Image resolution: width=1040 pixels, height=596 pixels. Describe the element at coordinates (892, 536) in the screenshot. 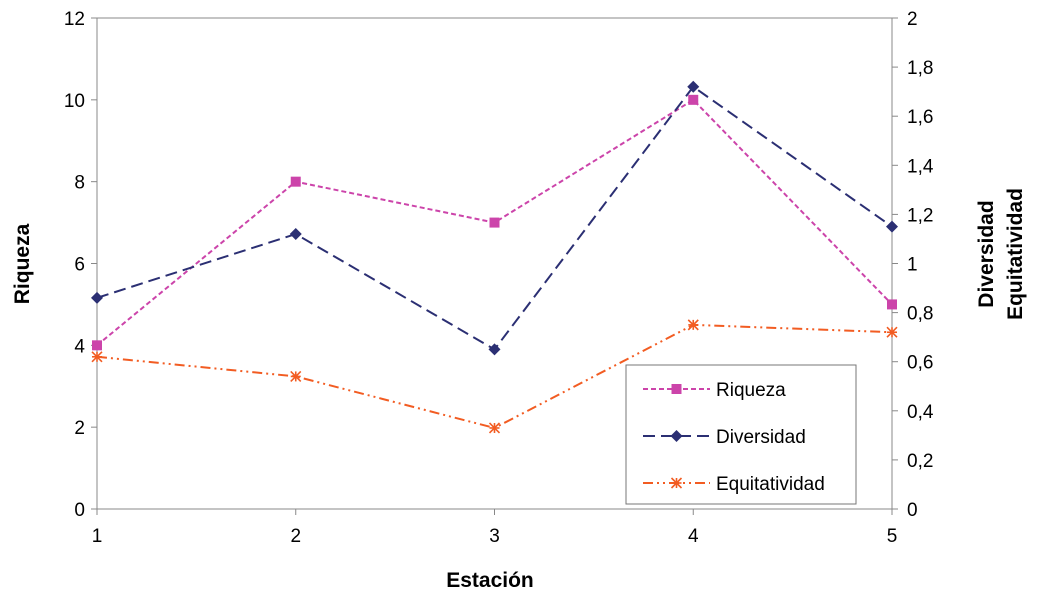

I see `x-tick-label: 5` at that location.